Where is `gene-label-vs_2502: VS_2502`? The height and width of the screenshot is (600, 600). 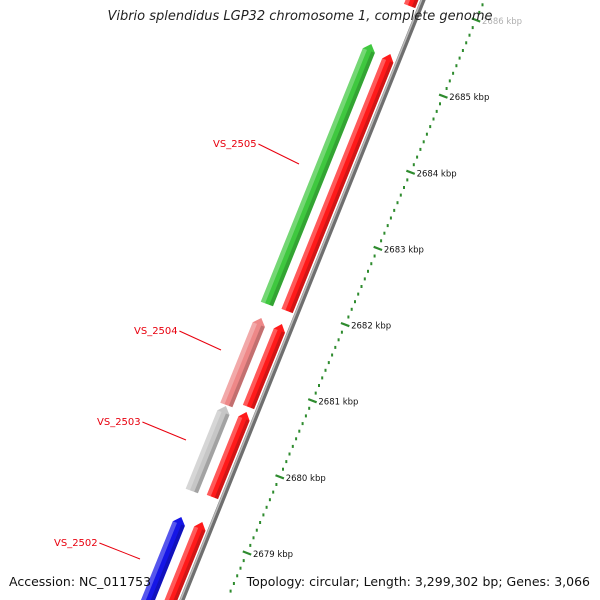 gene-label-vs_2502: VS_2502 is located at coordinates (76, 543).